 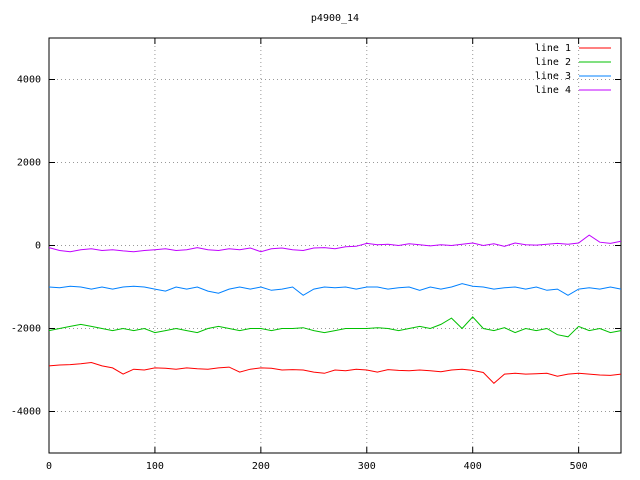 I want to click on x-tick-label: 0, so click(x=49, y=466).